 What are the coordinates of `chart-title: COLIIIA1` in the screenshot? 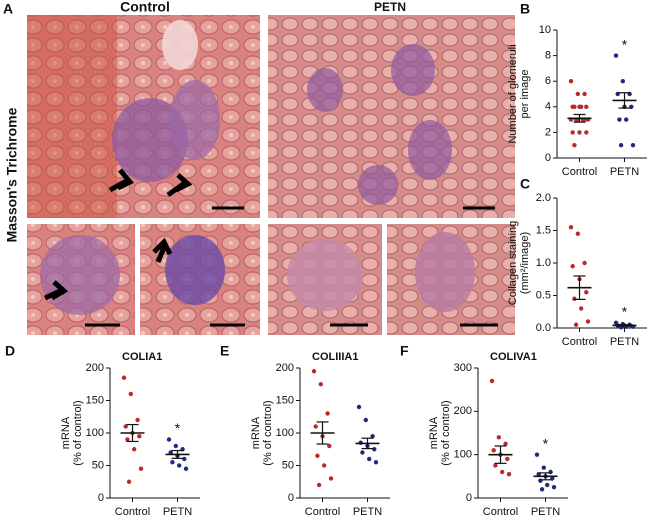 It's located at (335, 357).